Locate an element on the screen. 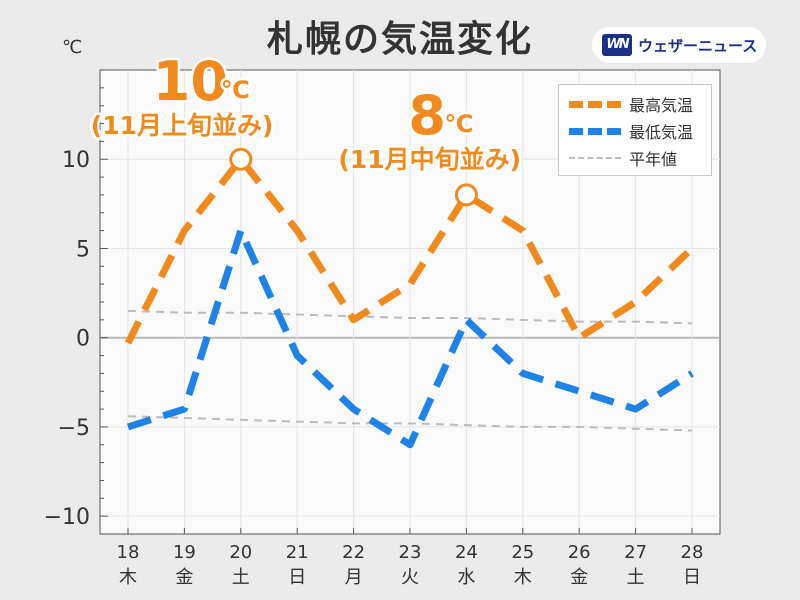 This screenshot has width=800, height=600. weathernews-logo: WN ウェザーニュース is located at coordinates (679, 45).